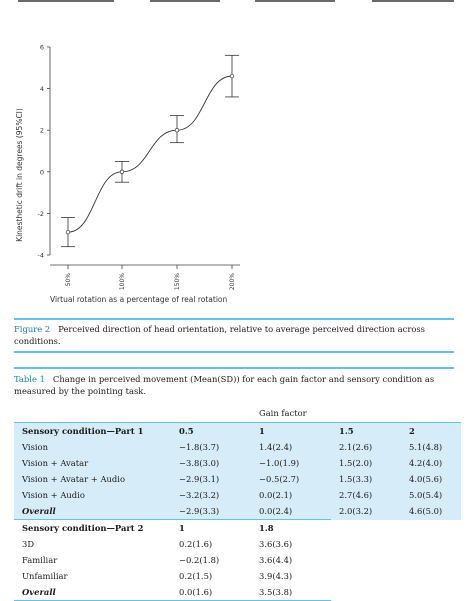 This screenshot has width=474, height=601. Describe the element at coordinates (291, 527) in the screenshot. I see `value-cell: 1.8` at that location.